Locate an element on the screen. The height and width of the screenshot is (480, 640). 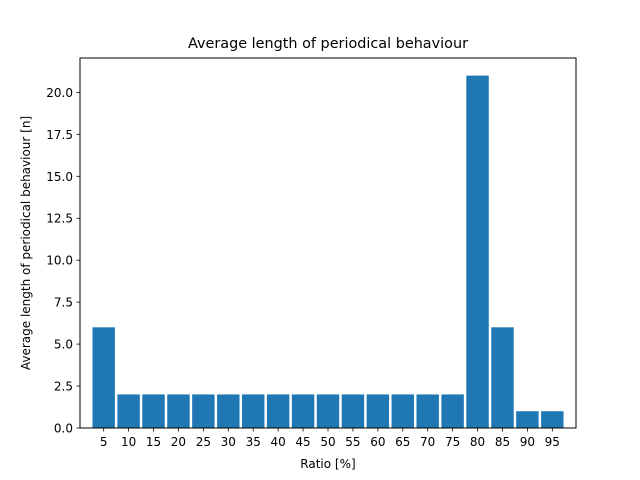
x-tick-label-20: 20 is located at coordinates (178, 442).